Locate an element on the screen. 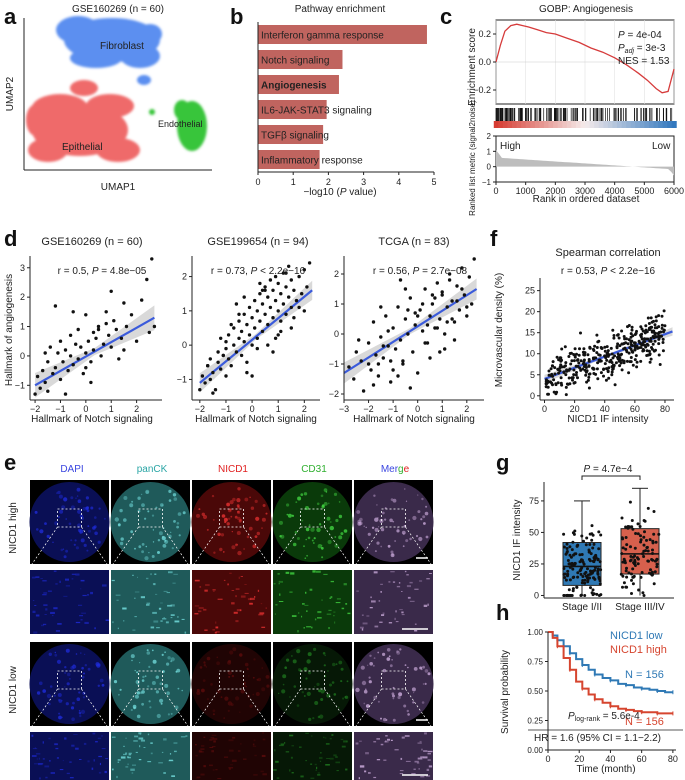 The width and height of the screenshot is (685, 780). if-tile-row0-col2 is located at coordinates (231, 522).